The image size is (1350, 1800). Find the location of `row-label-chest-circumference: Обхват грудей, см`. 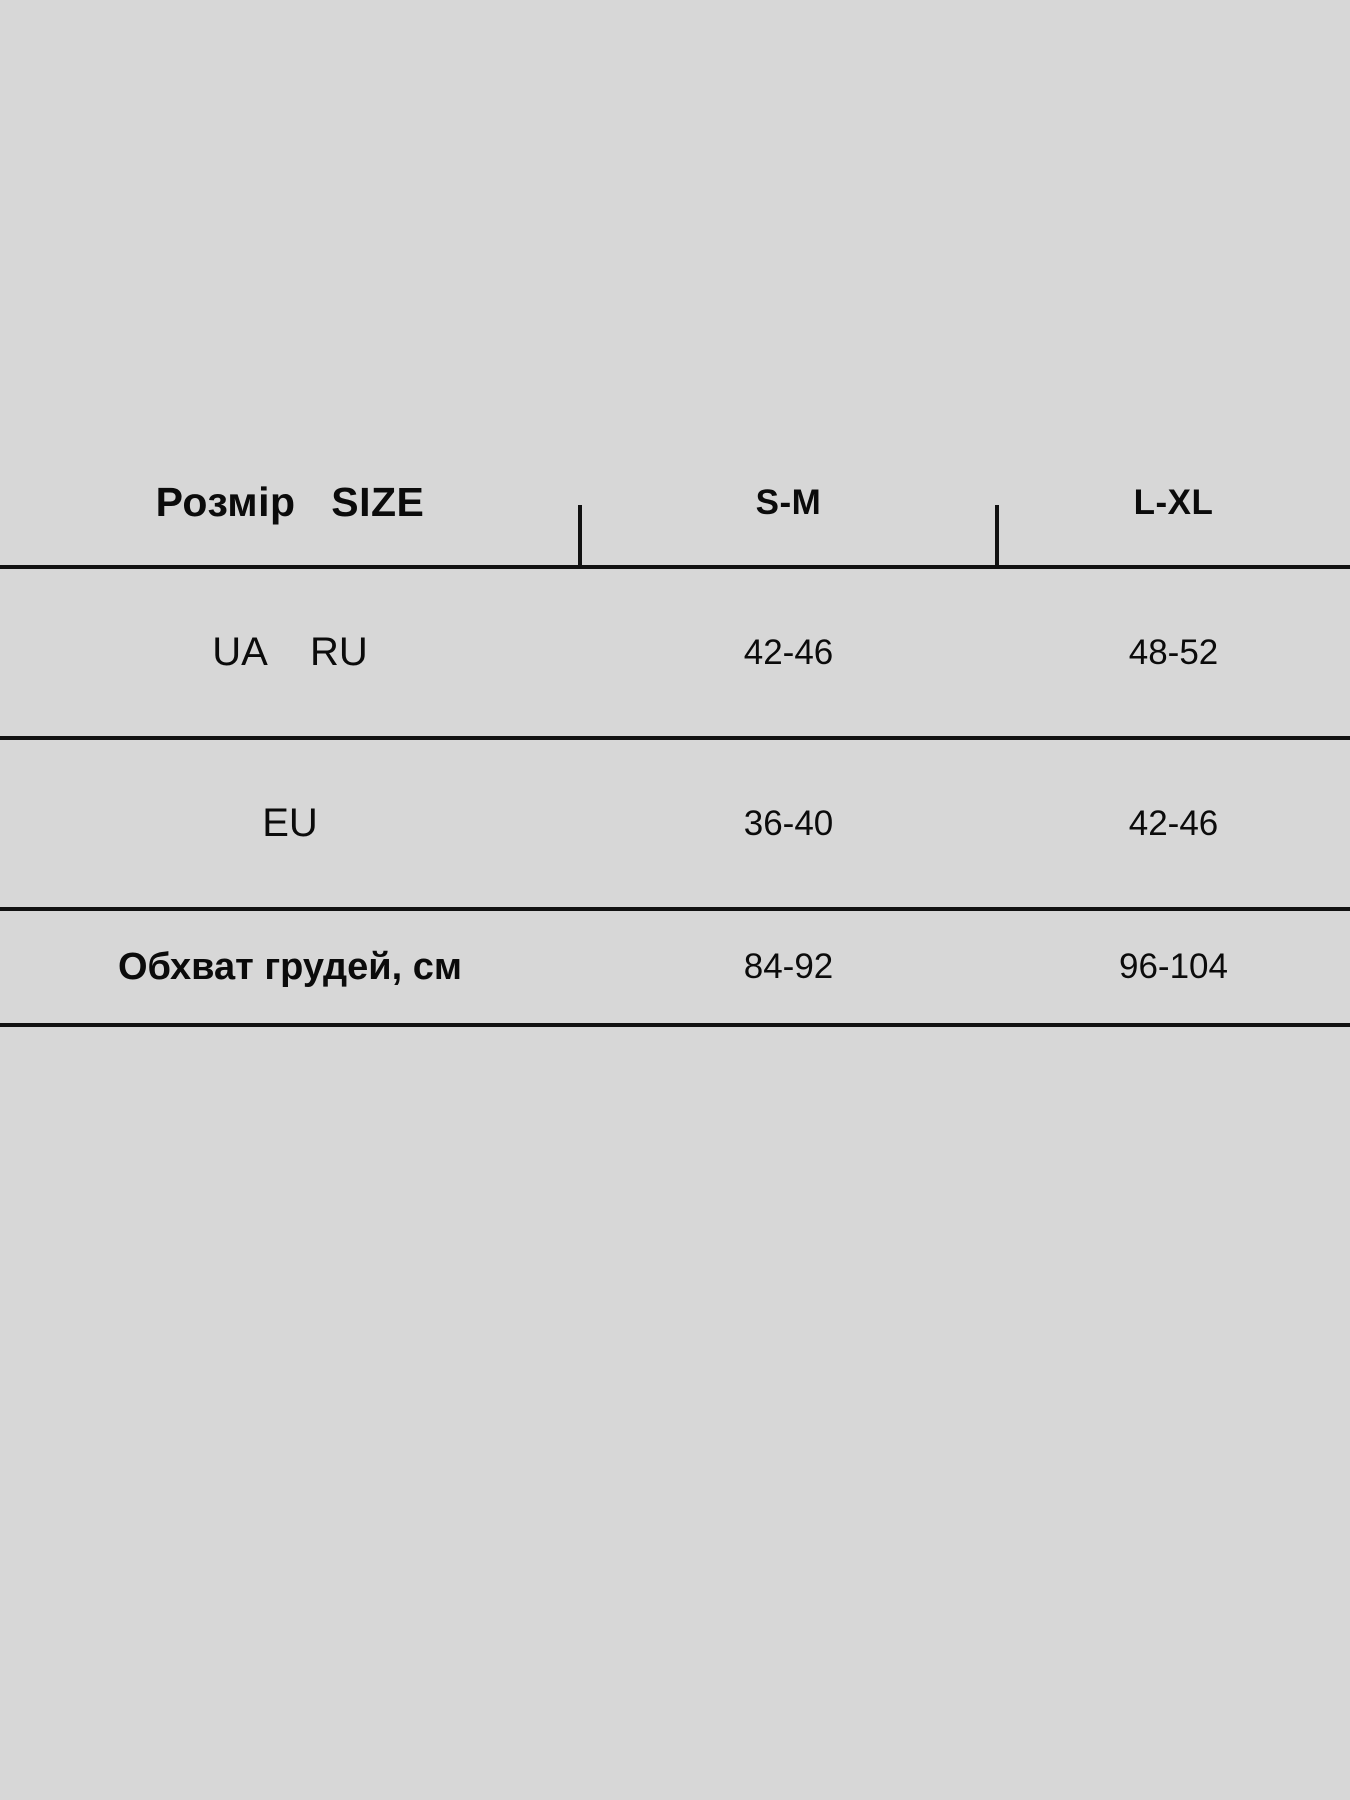

row-label-chest-circumference: Обхват грудей, см is located at coordinates (290, 967).